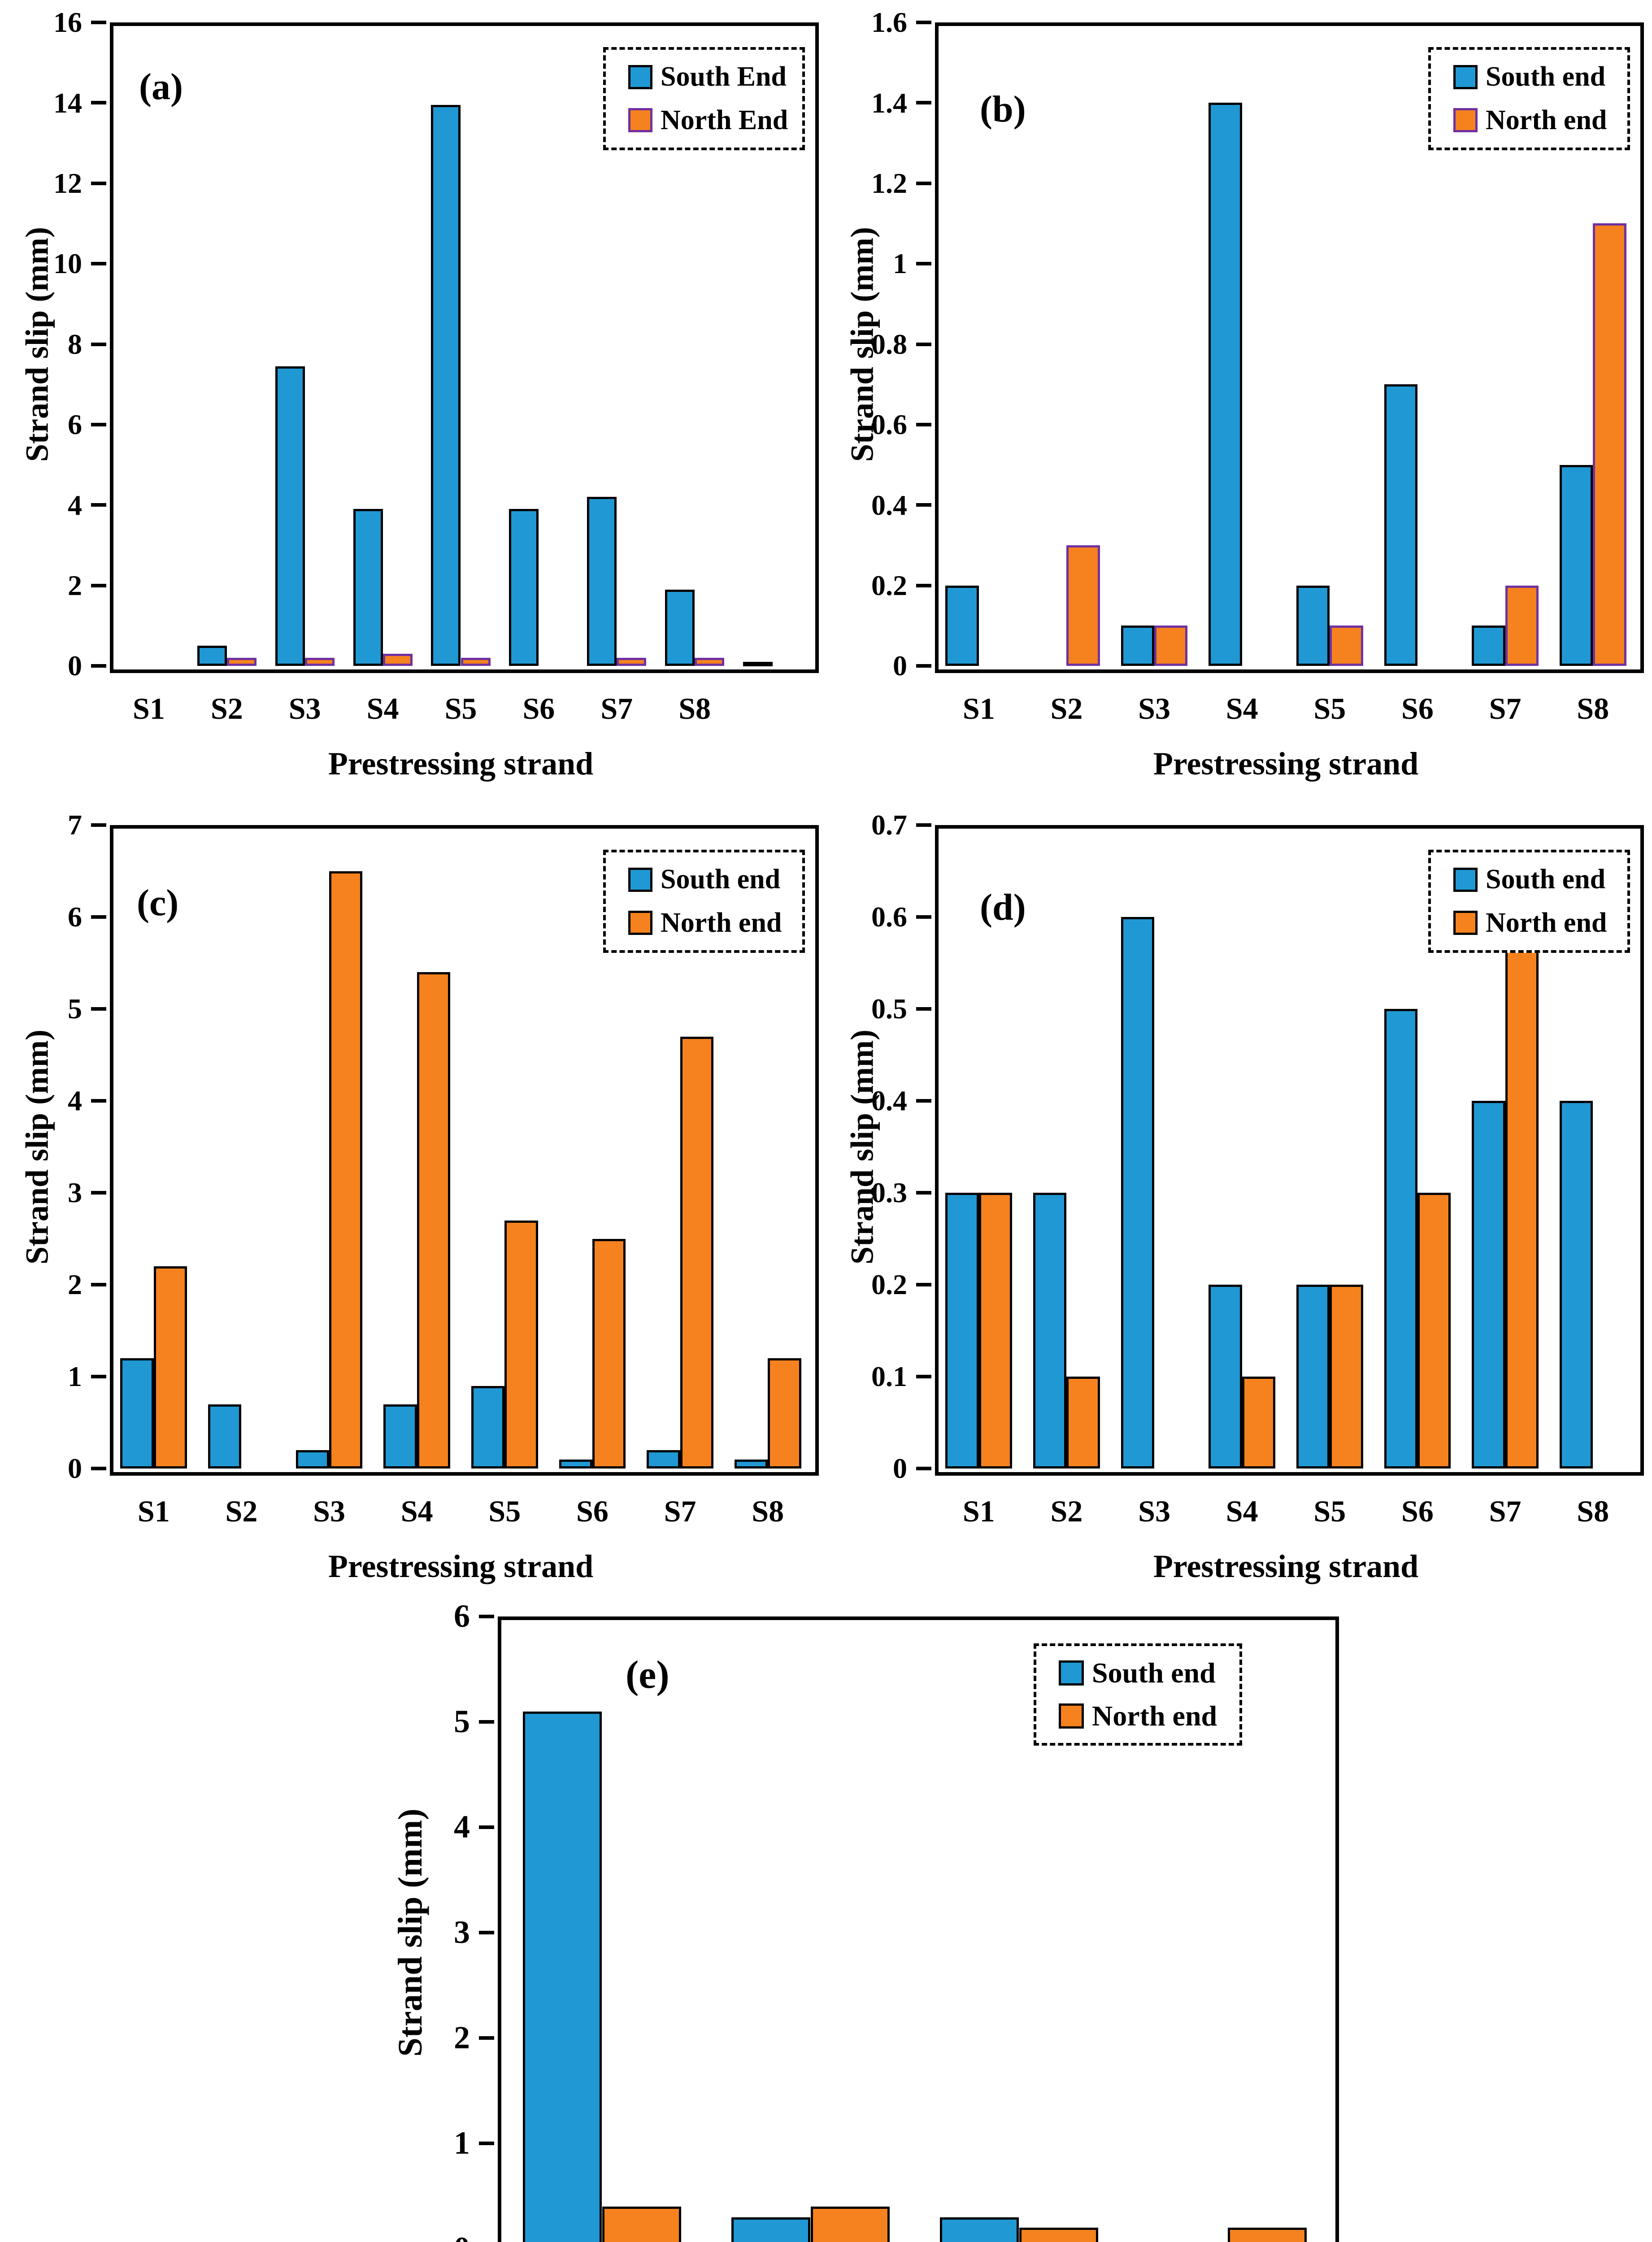 The width and height of the screenshot is (1652, 2242). I want to click on bar-a-north-s3, so click(319, 662).